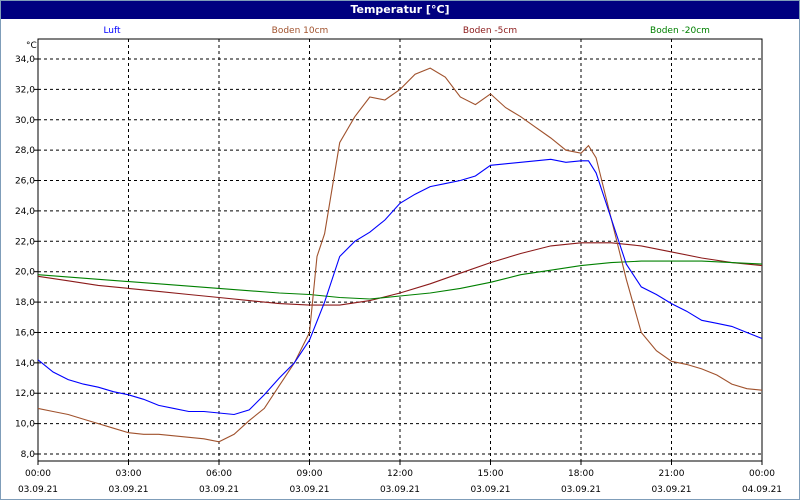 The width and height of the screenshot is (800, 500). Describe the element at coordinates (406, 31) in the screenshot. I see `legend: Luft Boden 10cm Boden -5cm Boden -20cm` at that location.